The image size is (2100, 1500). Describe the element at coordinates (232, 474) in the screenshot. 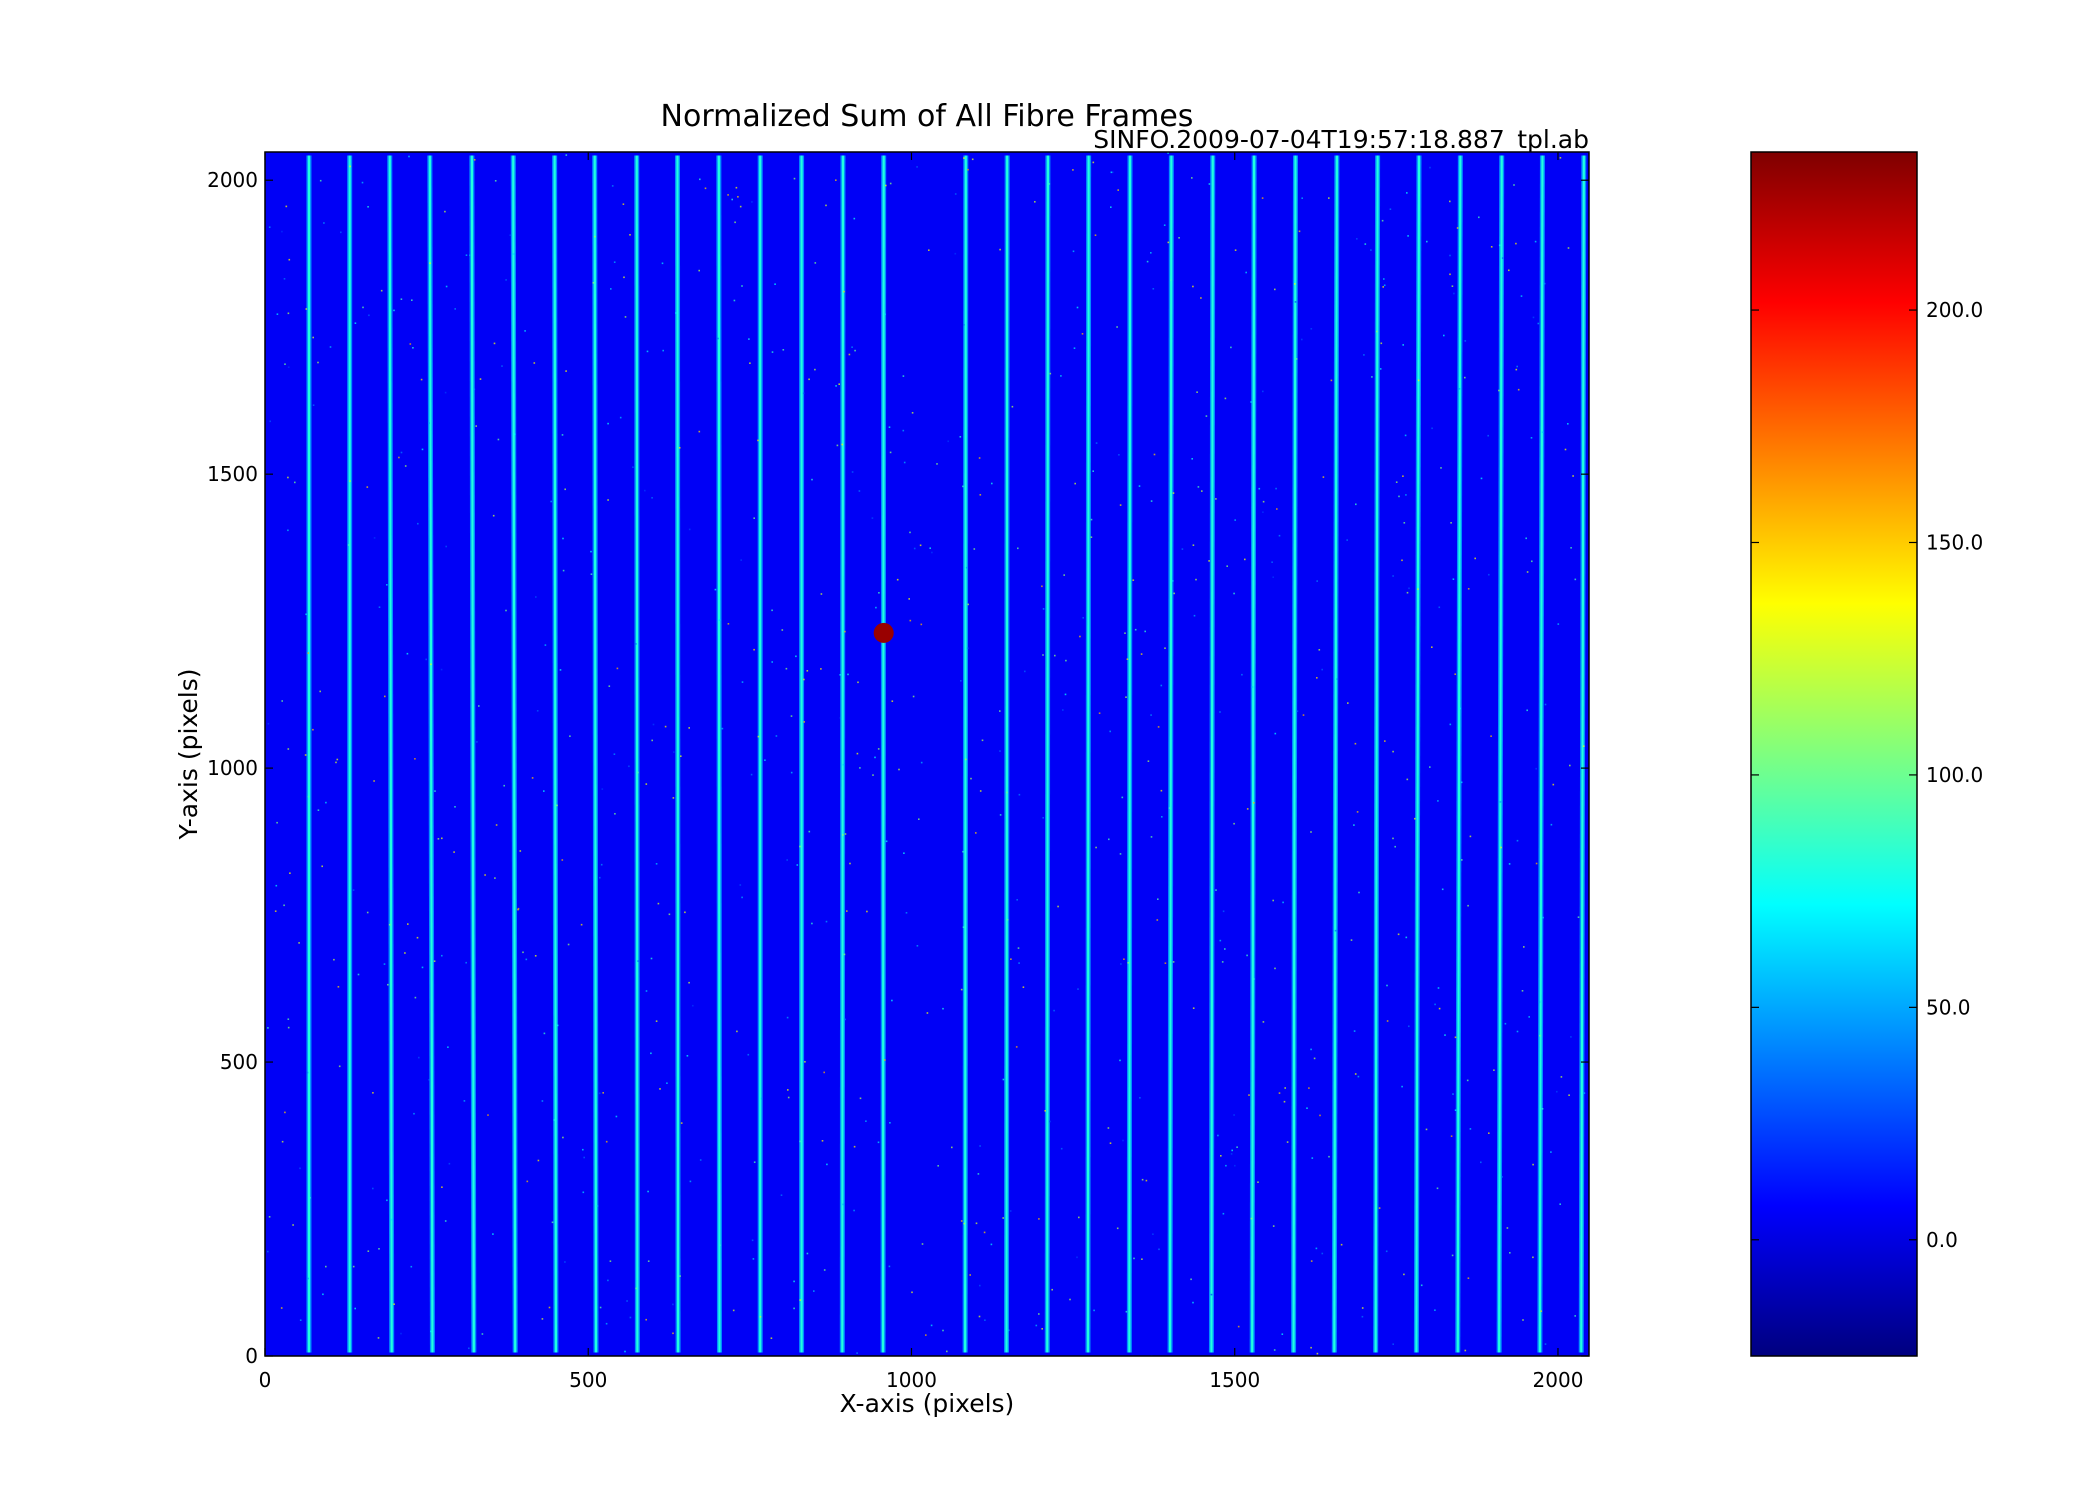

I see `y-tick-label: 1500` at that location.